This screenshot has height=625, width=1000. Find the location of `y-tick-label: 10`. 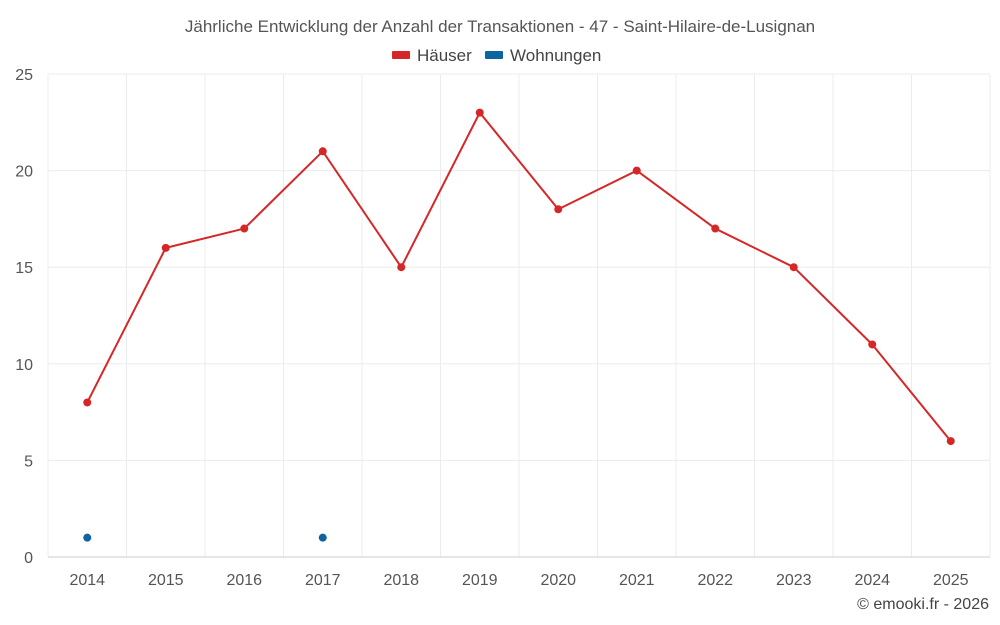

y-tick-label: 10 is located at coordinates (24, 365).